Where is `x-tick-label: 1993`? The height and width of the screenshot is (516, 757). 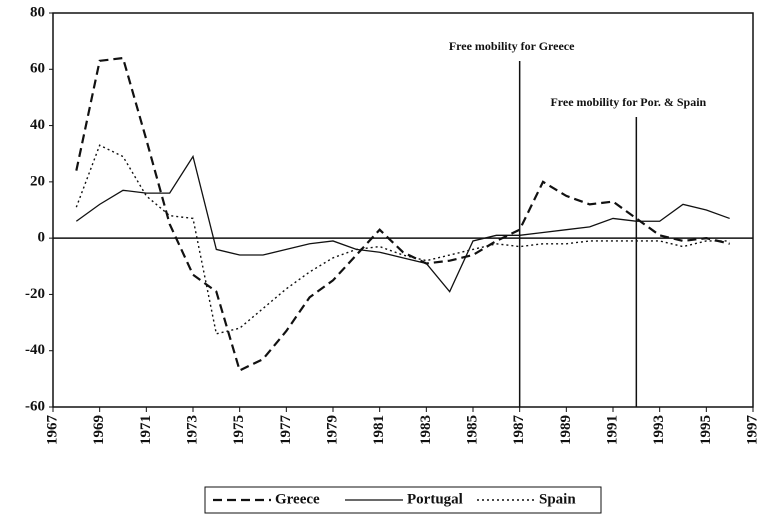
x-tick-label: 1993 is located at coordinates (659, 430).